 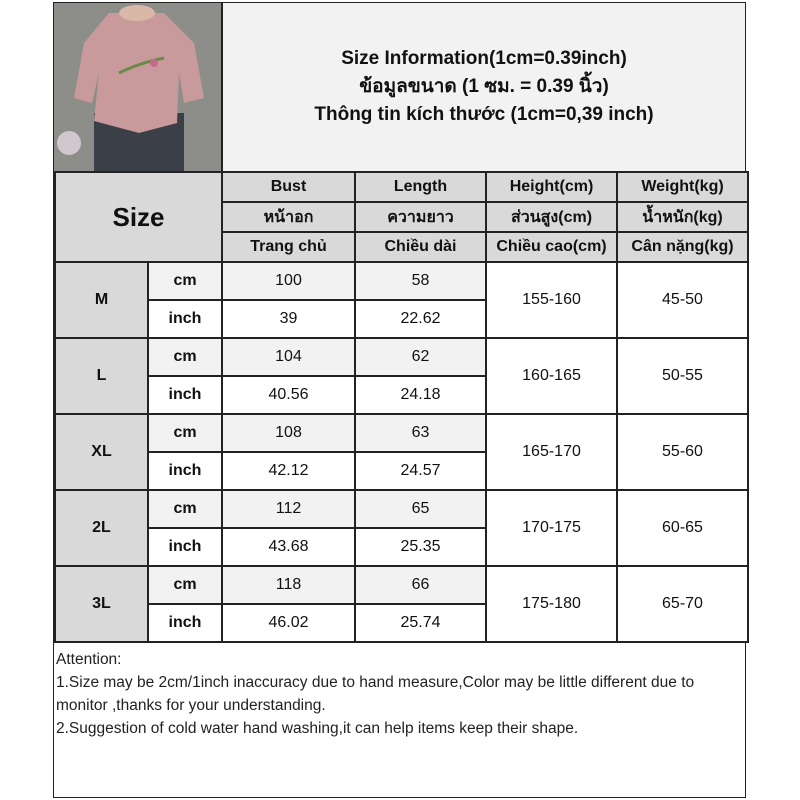 What do you see at coordinates (420, 433) in the screenshot?
I see `length-cm: 63` at bounding box center [420, 433].